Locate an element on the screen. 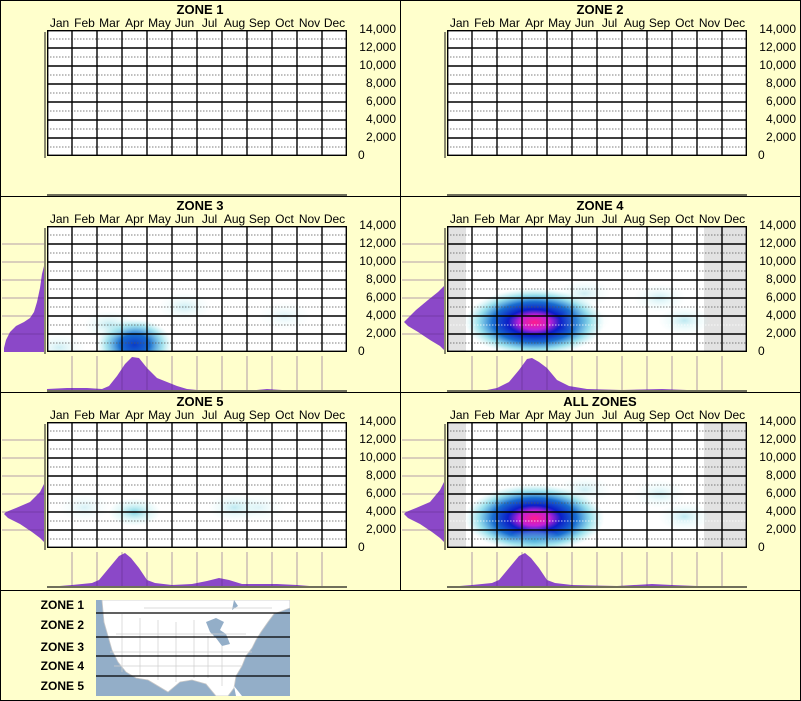  legend-zone-5: ZONE 5 is located at coordinates (62, 686).